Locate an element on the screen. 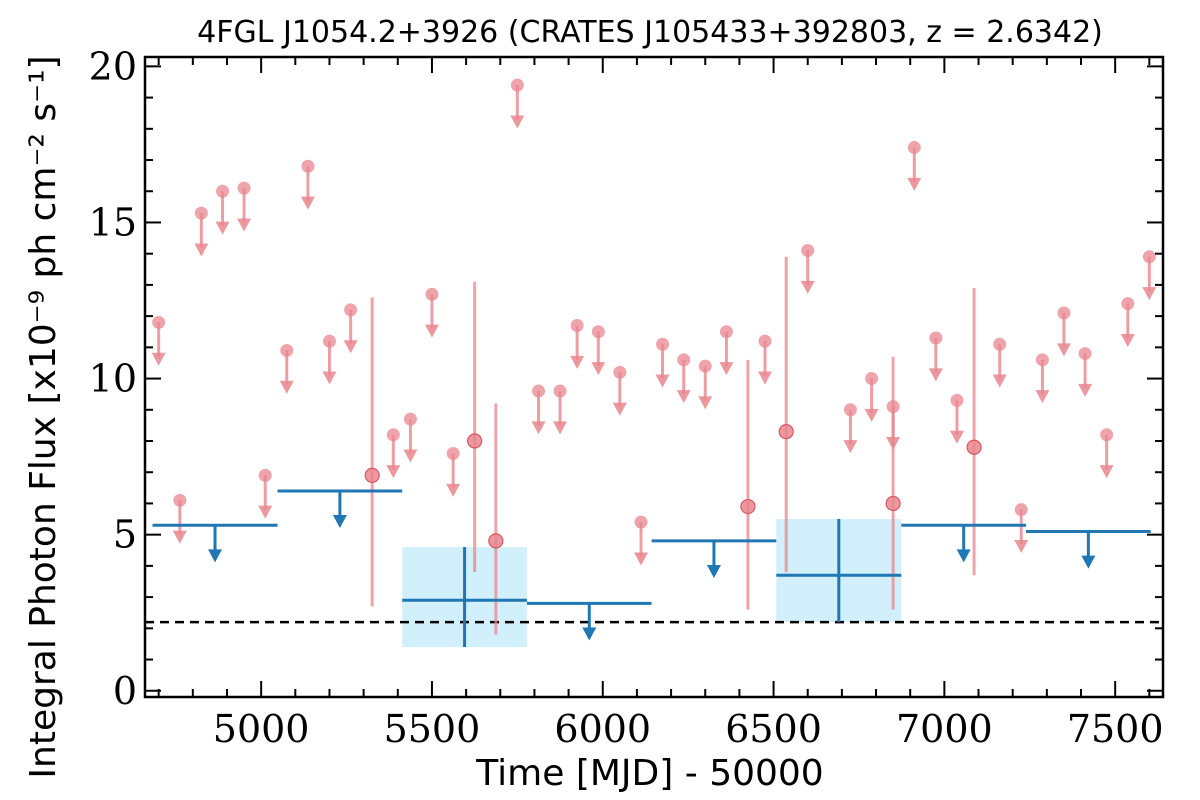 This screenshot has height=800, width=1200. y-tick-label: 5 is located at coordinates (125, 535).